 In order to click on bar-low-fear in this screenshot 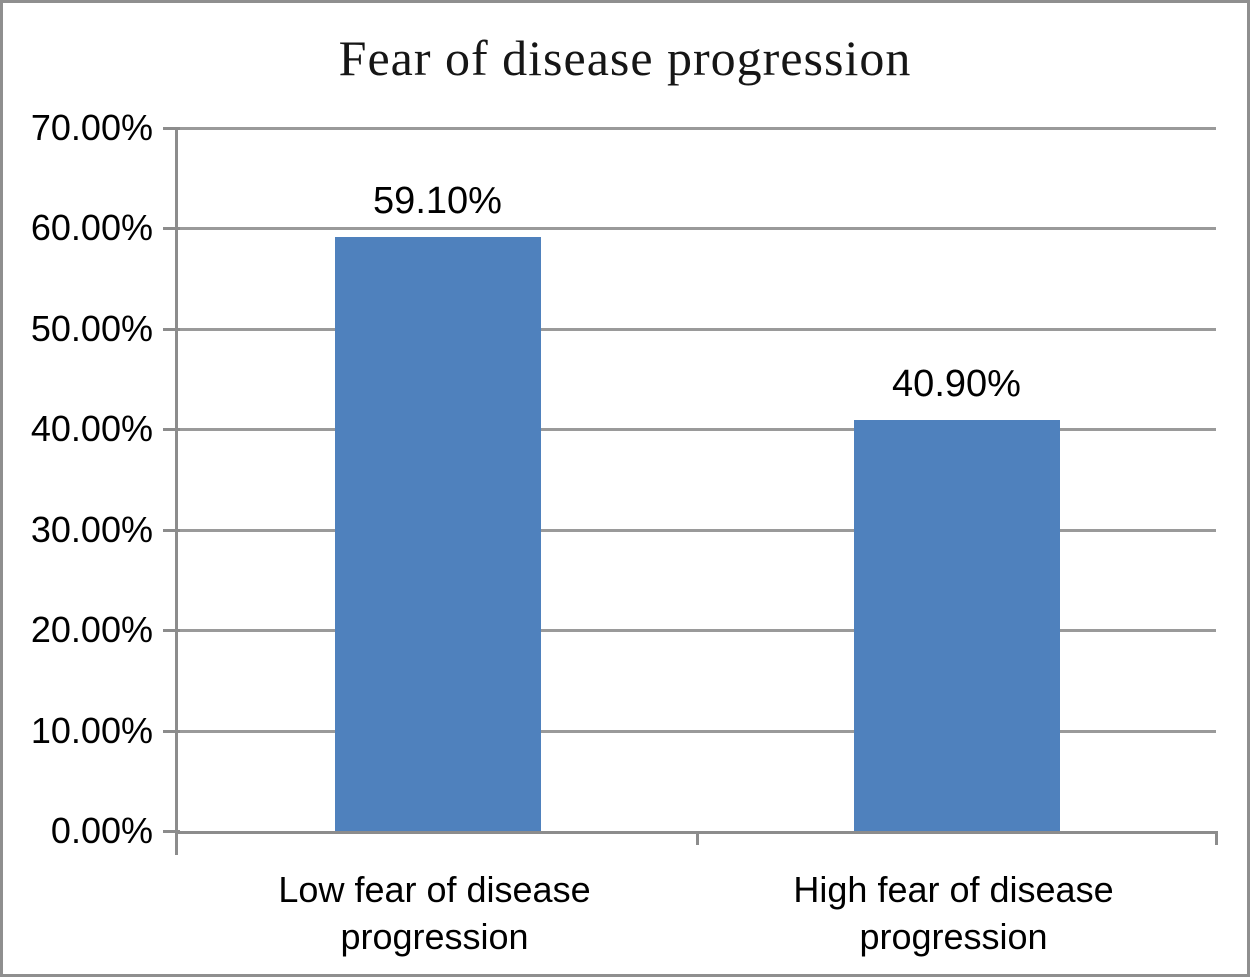, I will do `click(437, 534)`.